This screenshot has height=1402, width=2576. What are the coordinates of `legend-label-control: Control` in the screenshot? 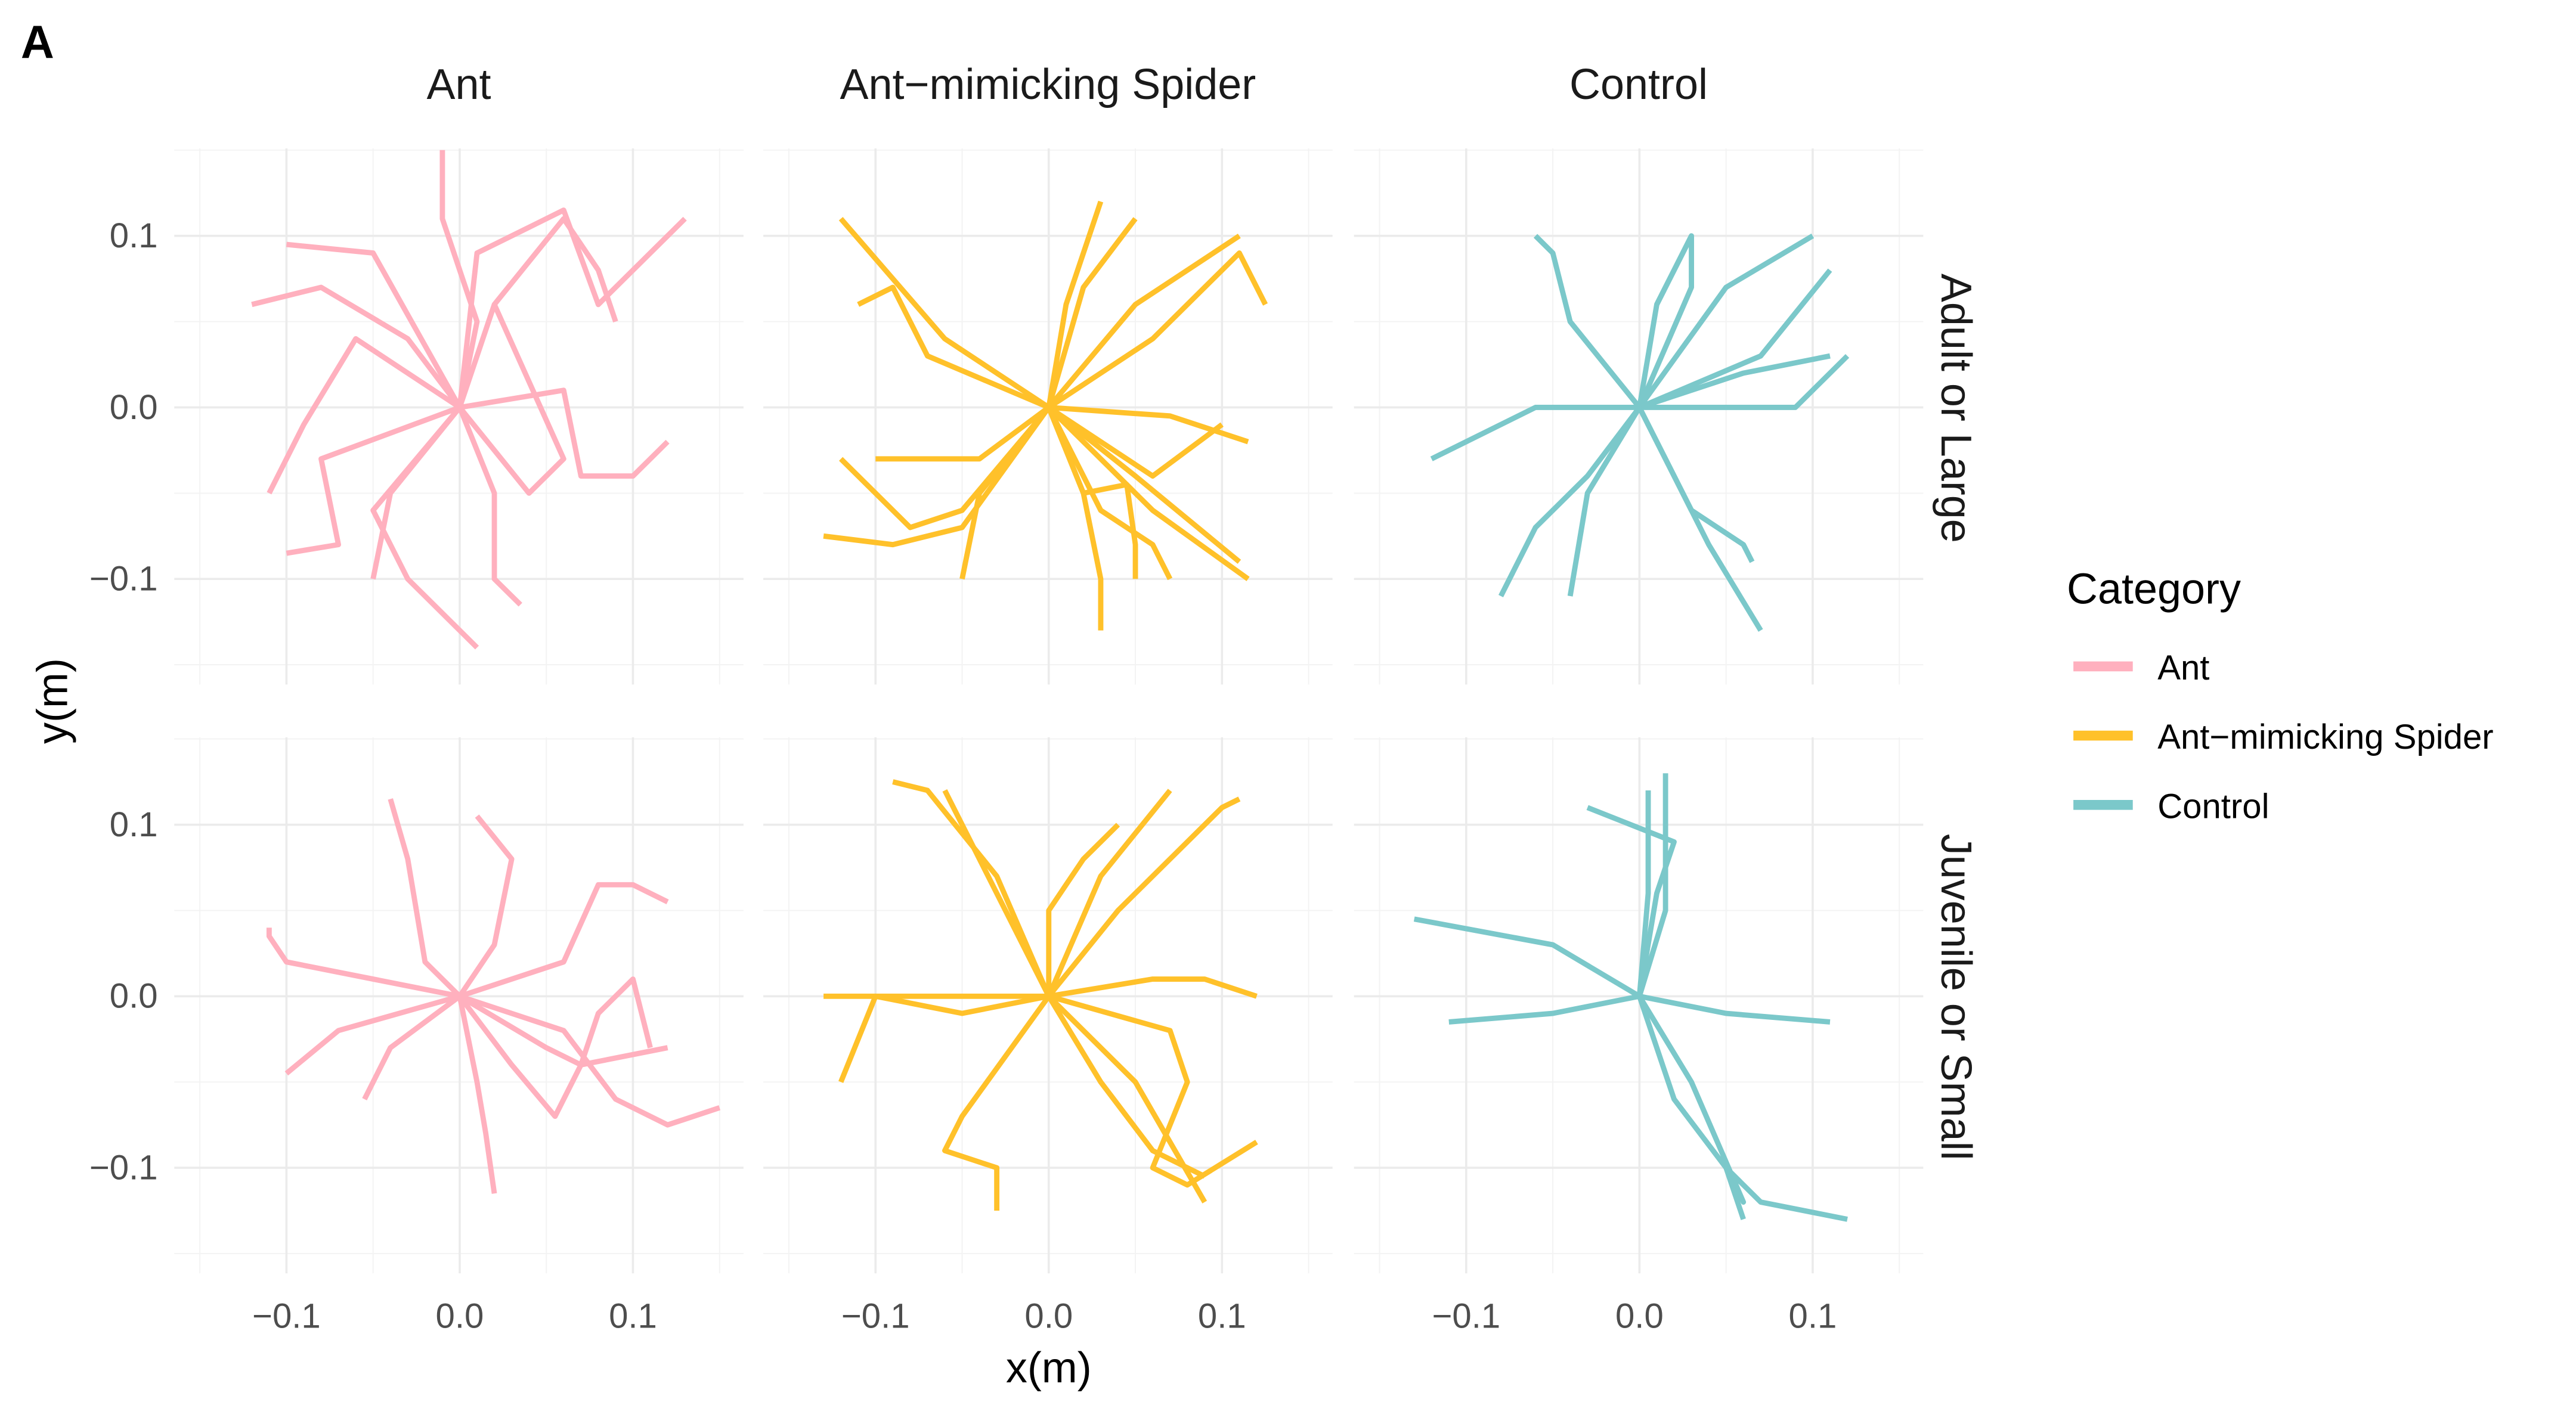 It's located at (2213, 806).